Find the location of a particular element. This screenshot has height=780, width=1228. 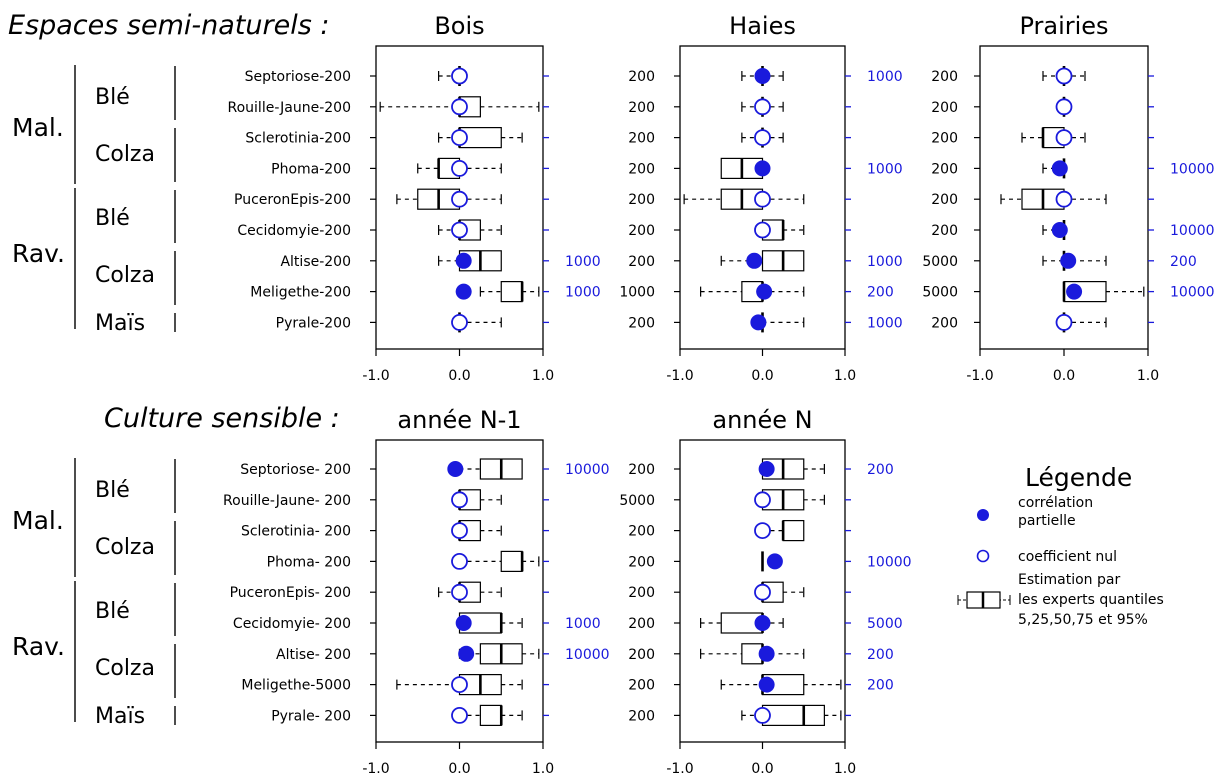

legend-text-line: les experts quantiles is located at coordinates (1091, 600).